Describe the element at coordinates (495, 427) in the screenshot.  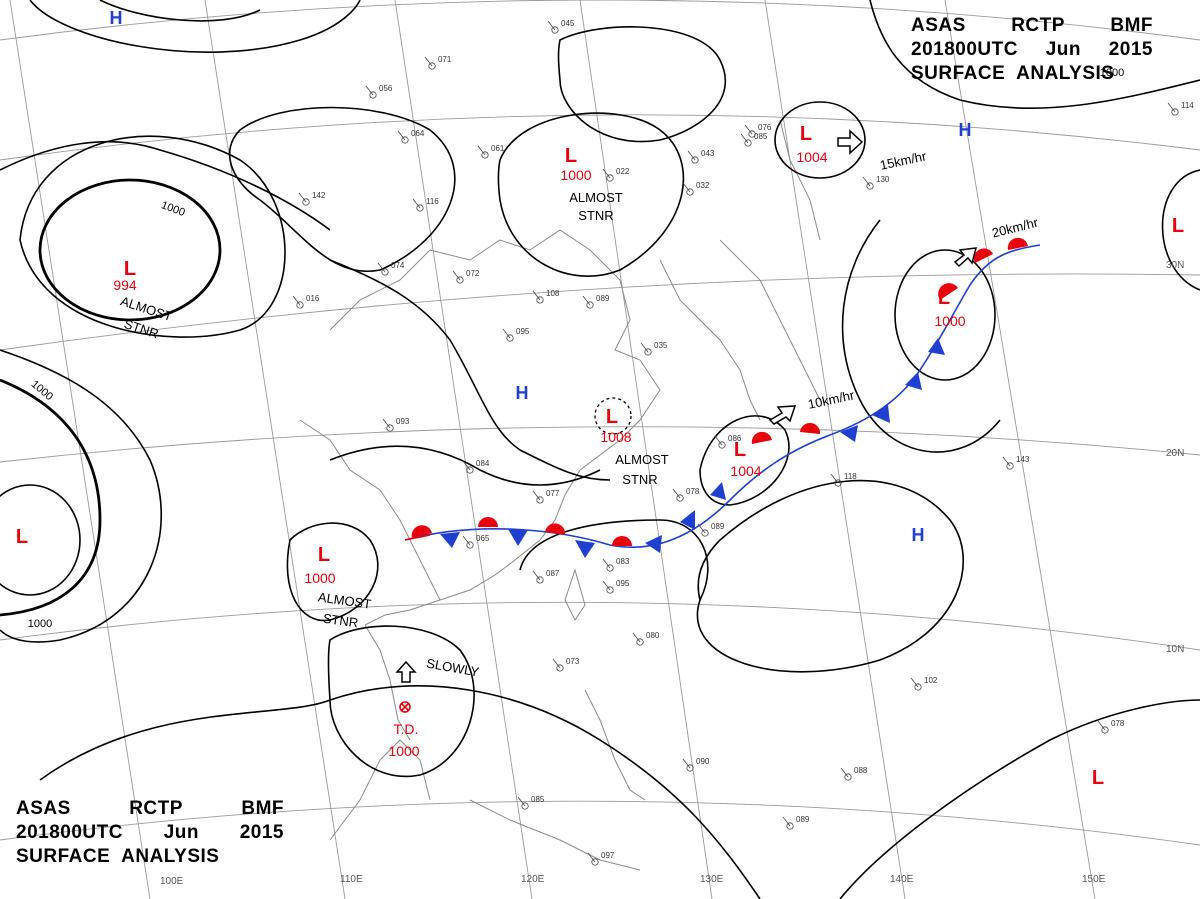
I see `china-coast` at that location.